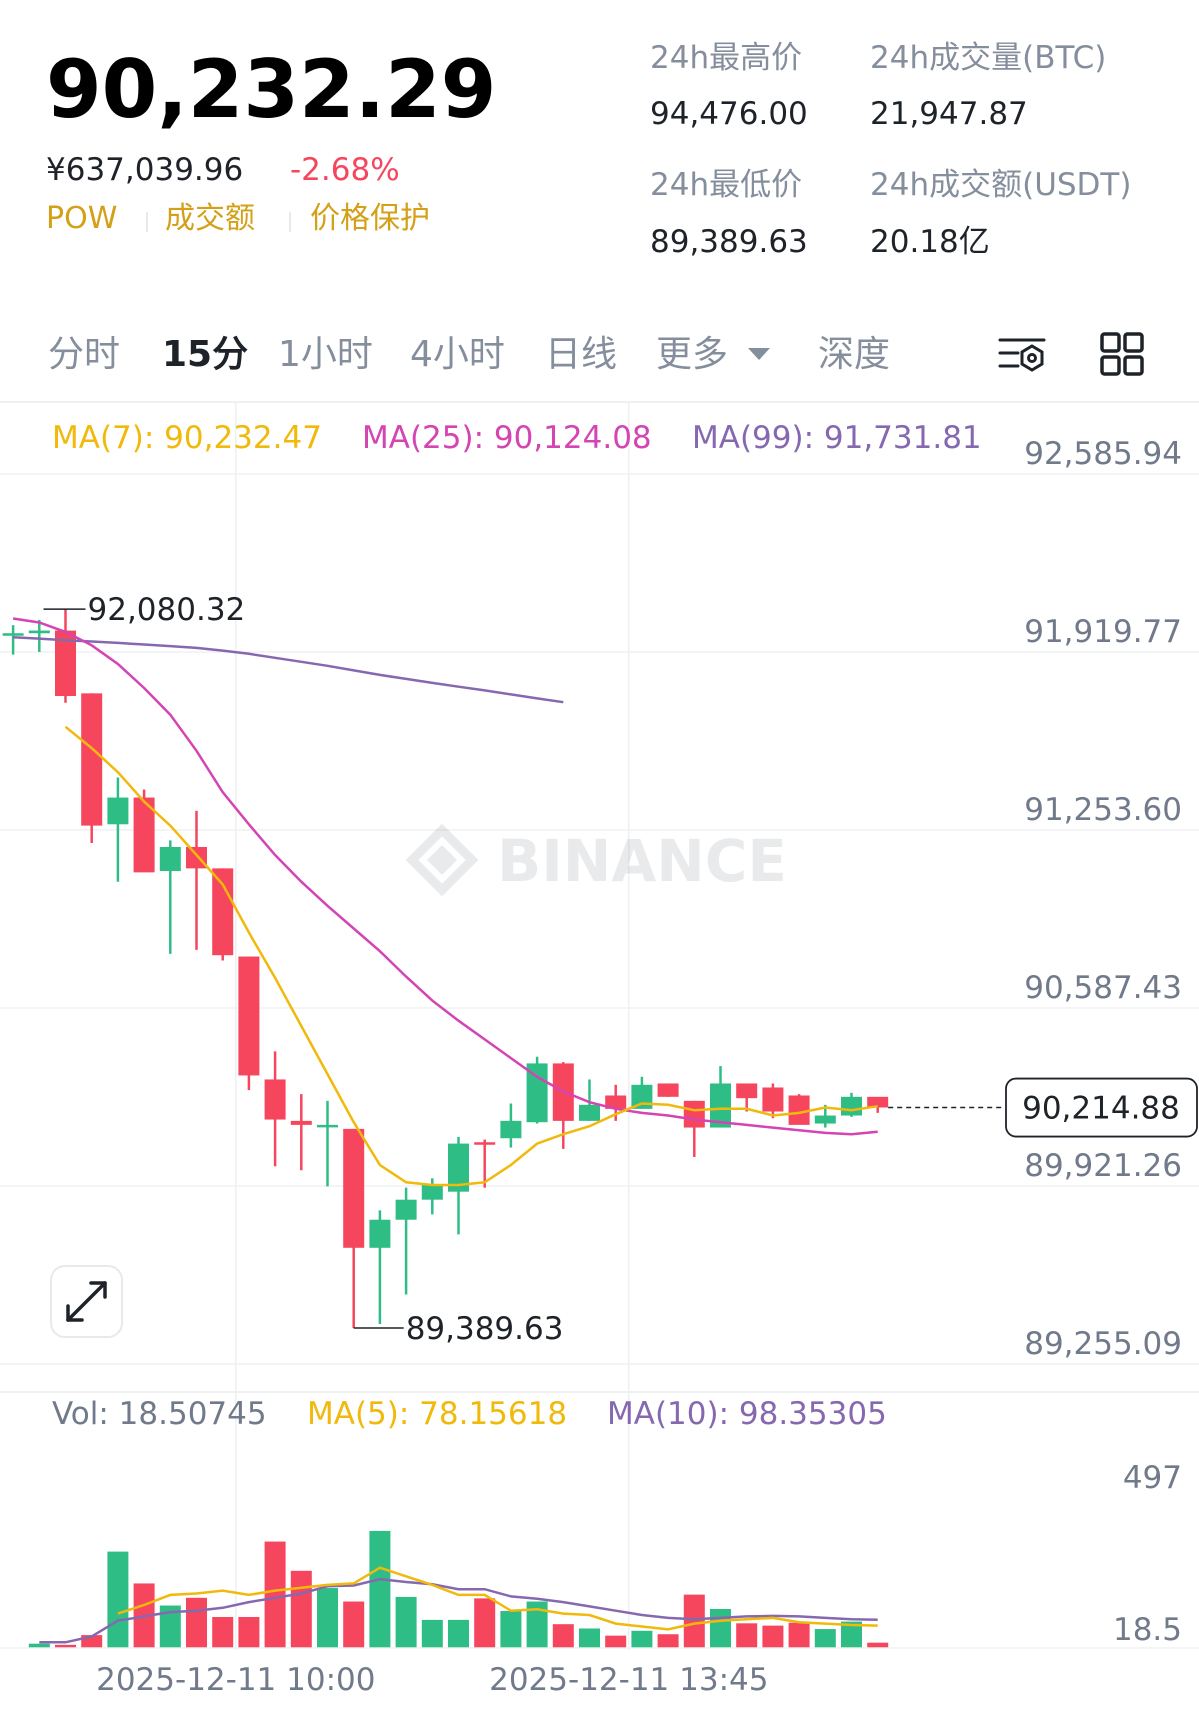  I want to click on stat-label-1: 24h成交量(BTC), so click(988, 58).